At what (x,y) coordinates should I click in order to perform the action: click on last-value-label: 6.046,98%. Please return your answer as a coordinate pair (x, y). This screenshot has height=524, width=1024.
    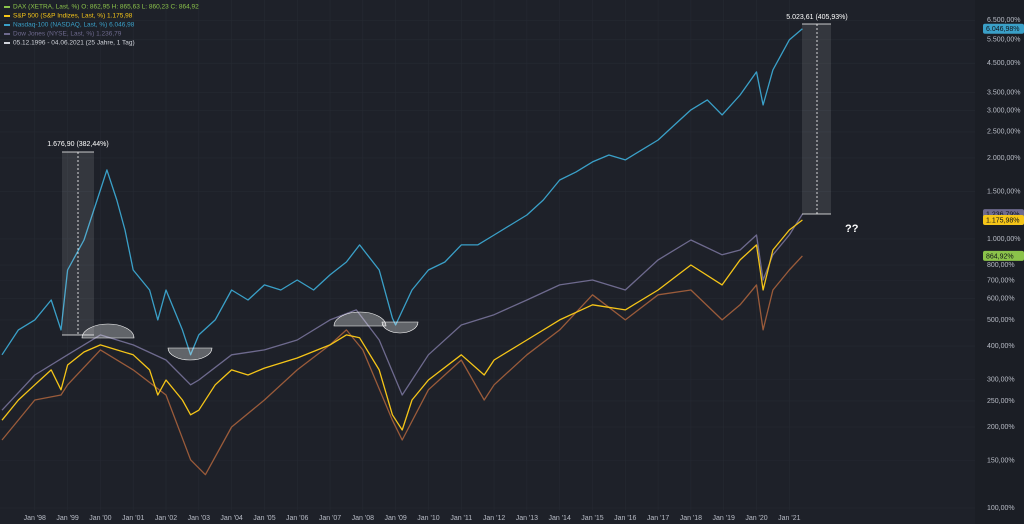
    Looking at the image, I should click on (1002, 29).